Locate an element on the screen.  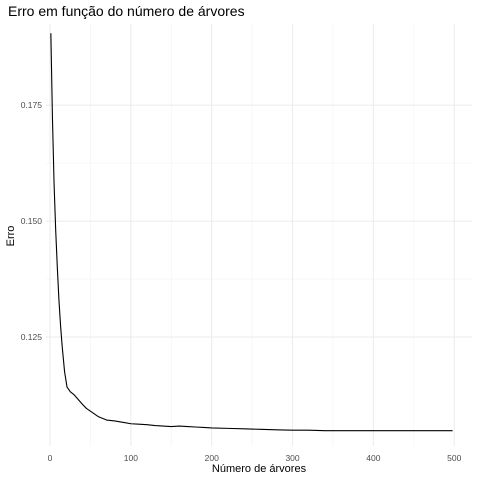
y-tick-label: 0.175 is located at coordinates (32, 105).